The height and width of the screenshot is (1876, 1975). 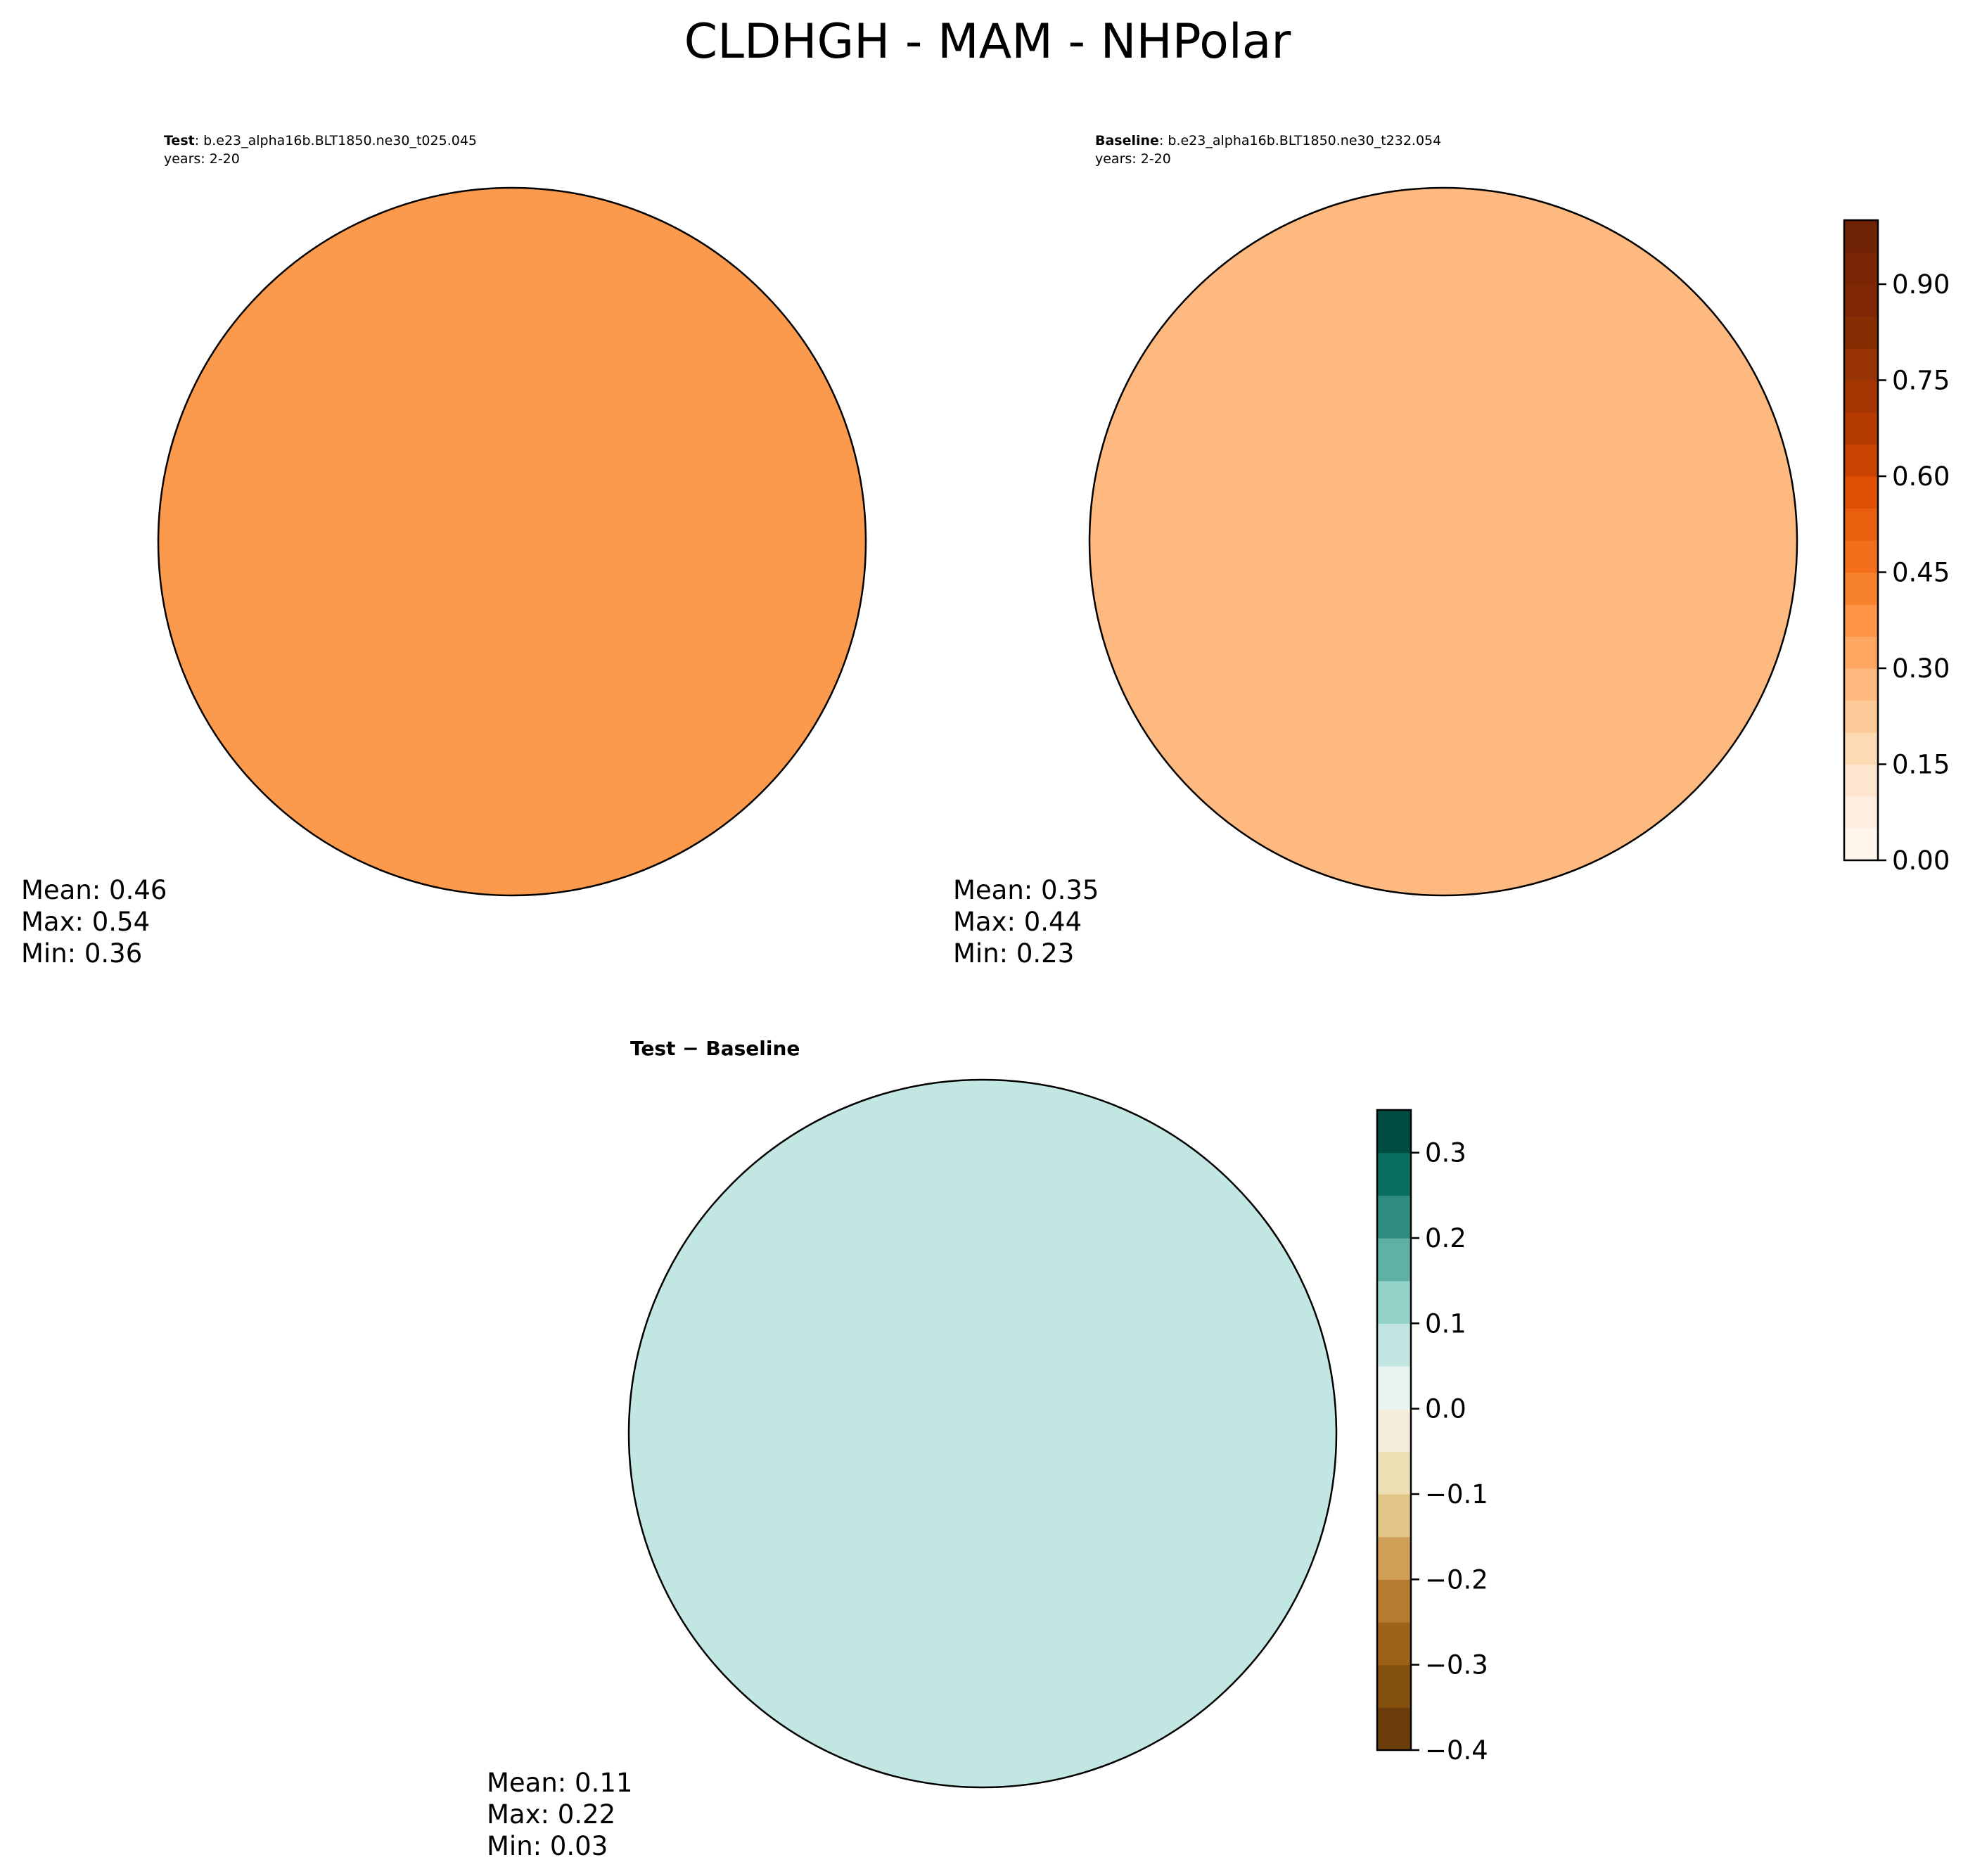 I want to click on baseline-stats: Mean: 0.35 Max: 0.44 Min: 0.23, so click(x=1026, y=921).